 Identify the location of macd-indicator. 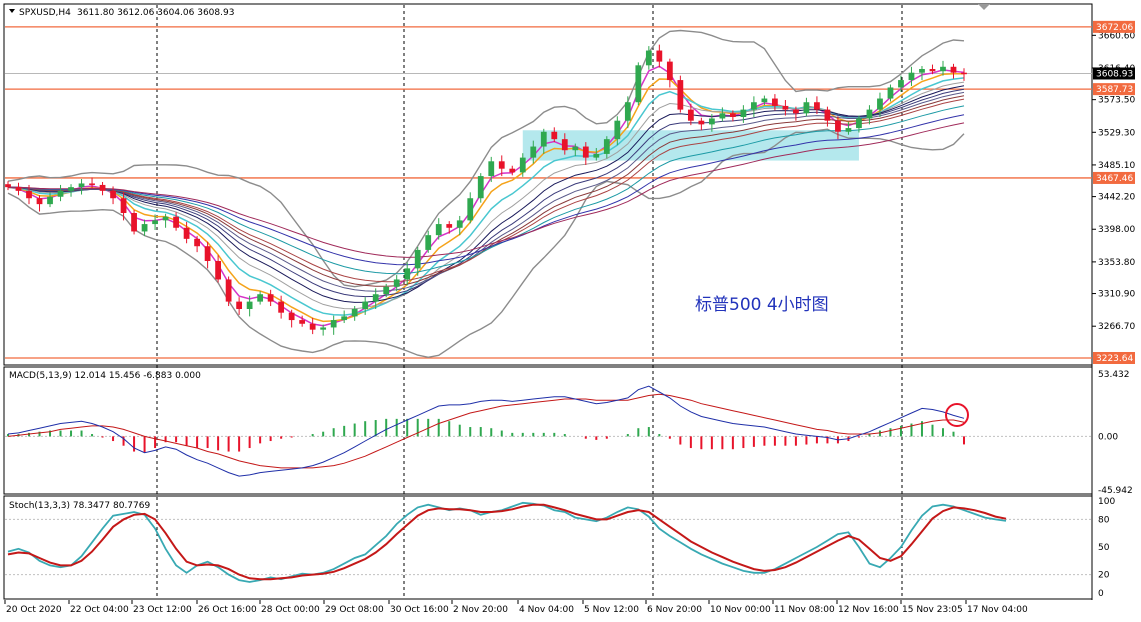
(548, 431).